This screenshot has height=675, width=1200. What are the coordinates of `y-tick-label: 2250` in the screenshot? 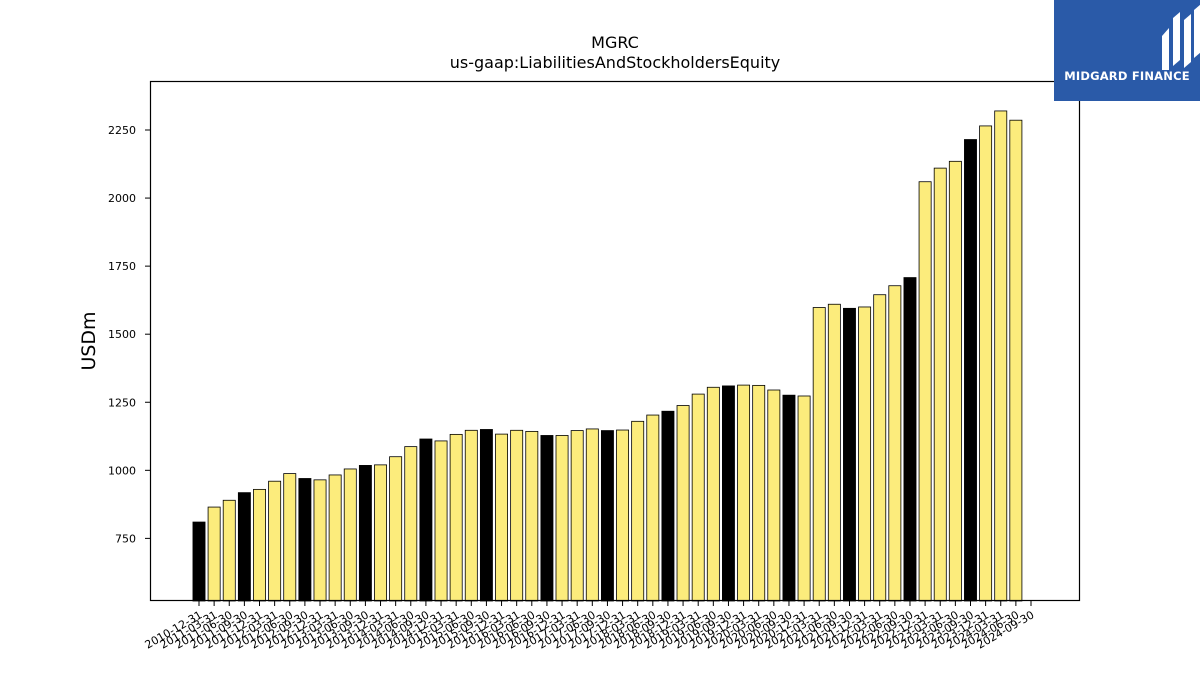 It's located at (122, 130).